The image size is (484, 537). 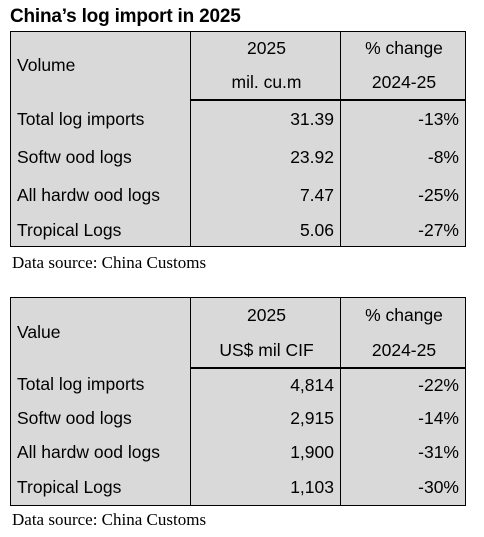 I want to click on table-row: Total log imports 31.39 -13%, so click(x=238, y=119).